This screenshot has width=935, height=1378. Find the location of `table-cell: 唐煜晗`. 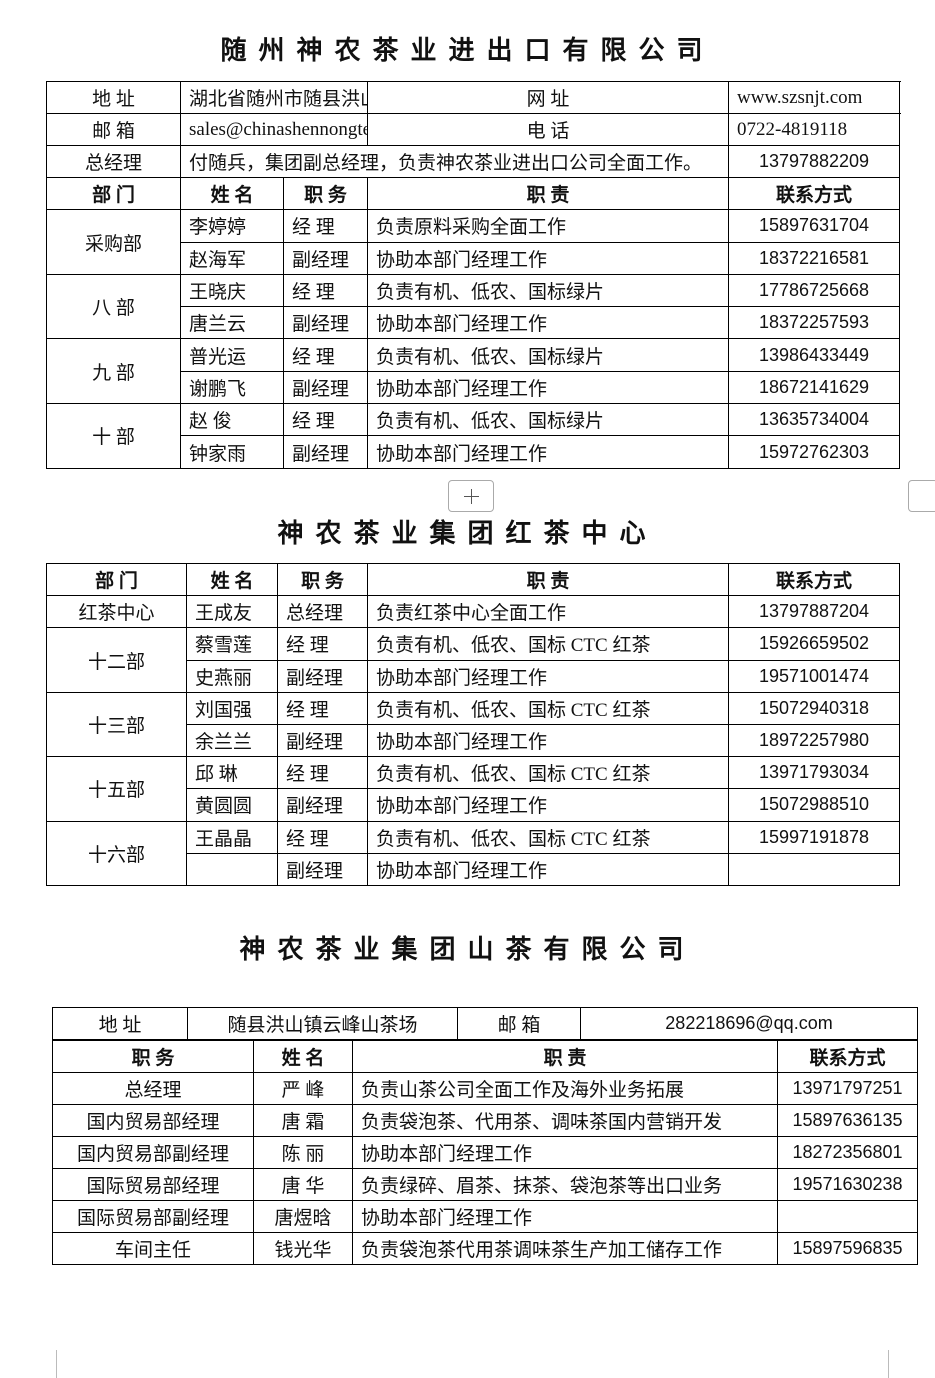

table-cell: 唐煜晗 is located at coordinates (303, 1216).